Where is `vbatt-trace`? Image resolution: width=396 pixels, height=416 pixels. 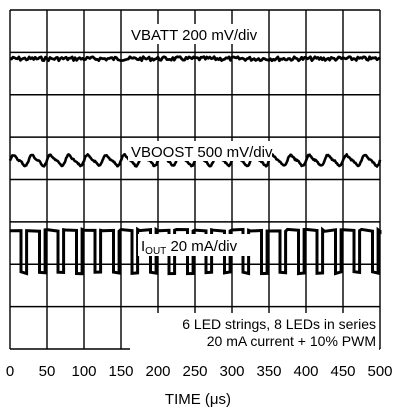
vbatt-trace is located at coordinates (195, 59).